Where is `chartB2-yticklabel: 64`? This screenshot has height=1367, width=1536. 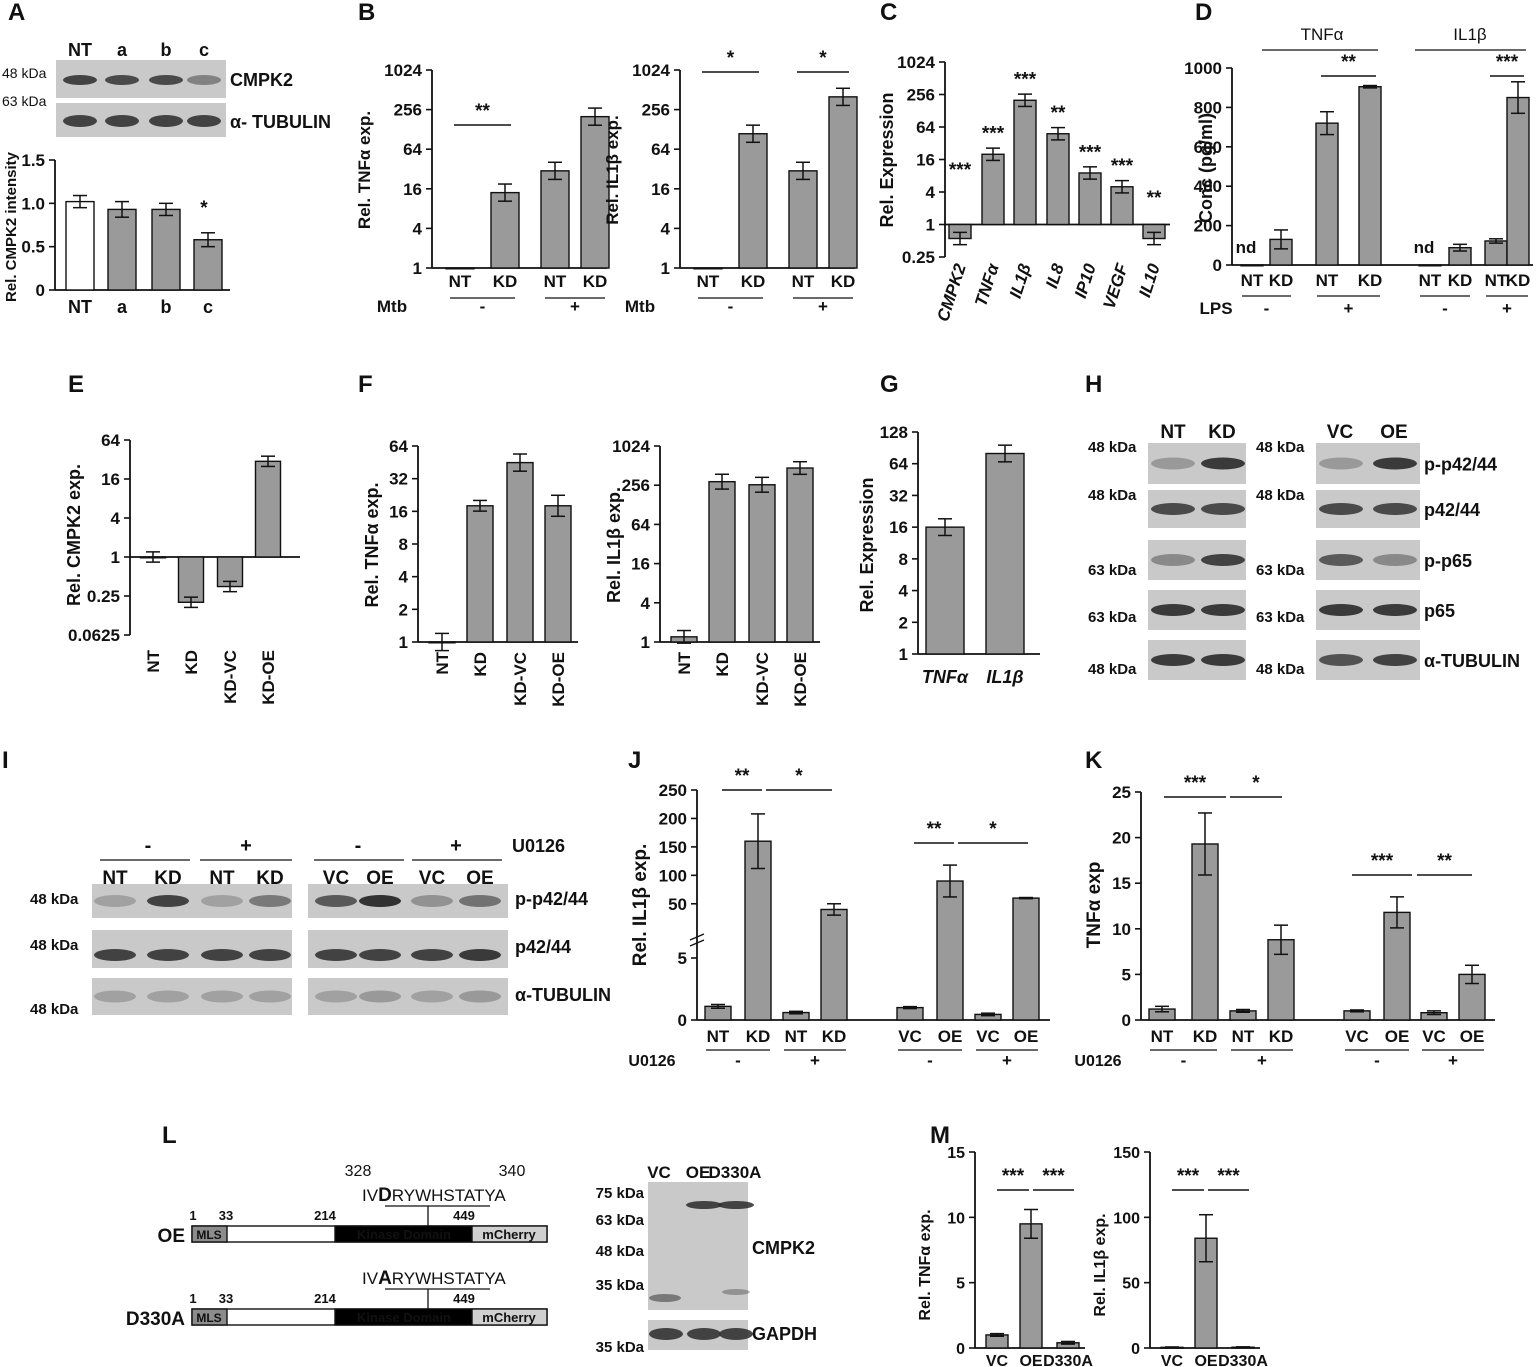
chartB2-yticklabel: 64 is located at coordinates (660, 149).